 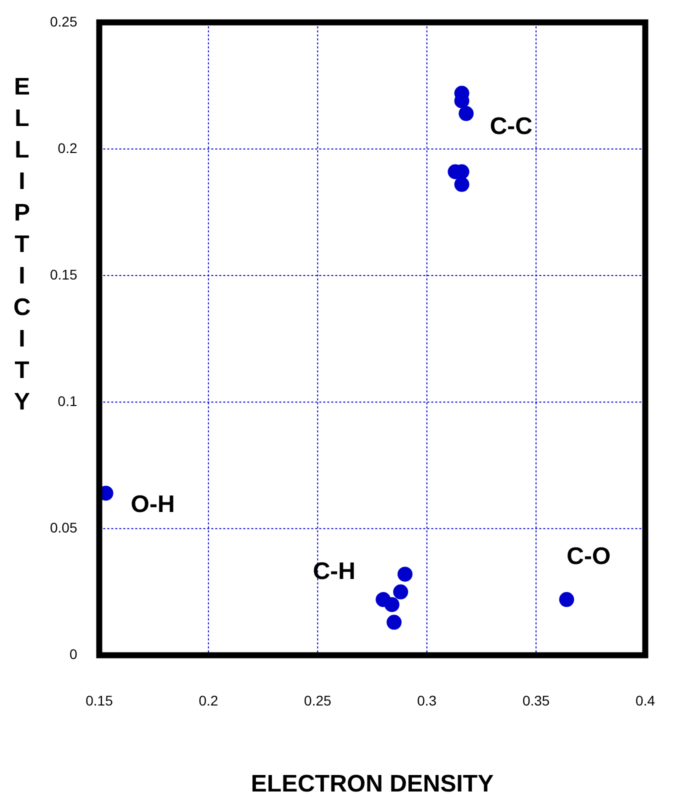 What do you see at coordinates (152, 504) in the screenshot?
I see `annotation: O-H` at bounding box center [152, 504].